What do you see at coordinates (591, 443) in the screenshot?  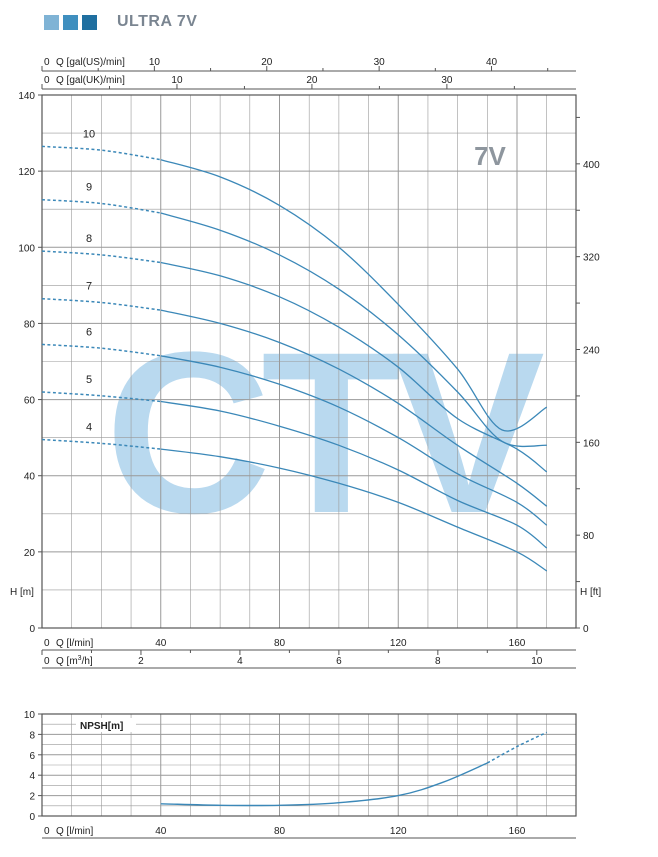 I see `y-right-tick-label: 160` at bounding box center [591, 443].